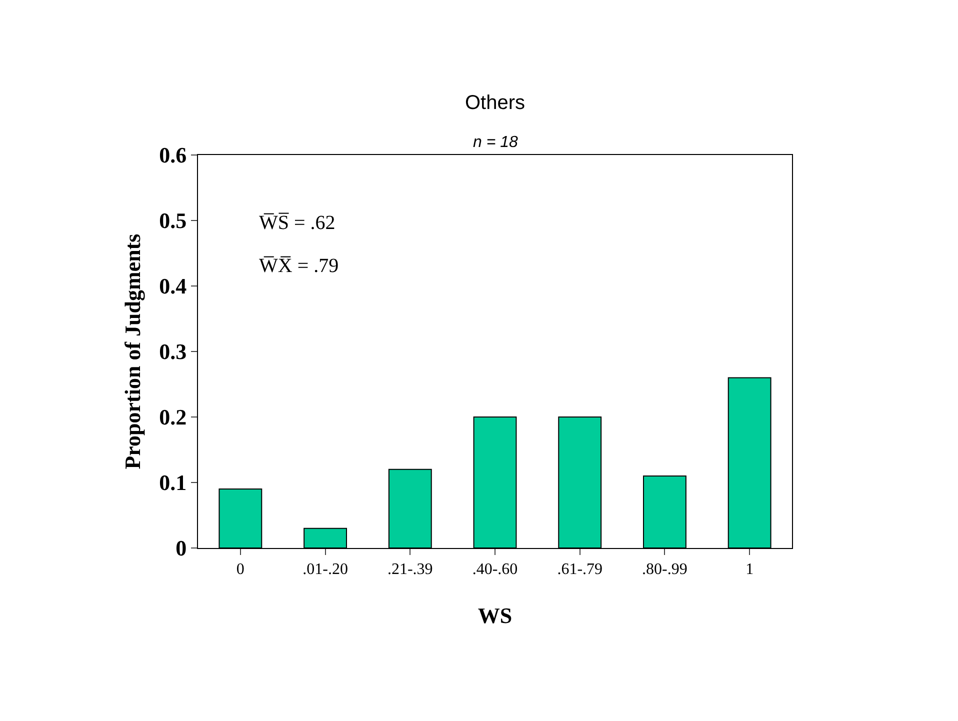 The height and width of the screenshot is (721, 958). What do you see at coordinates (299, 266) in the screenshot?
I see `annotation: W̅X̅ = .79` at bounding box center [299, 266].